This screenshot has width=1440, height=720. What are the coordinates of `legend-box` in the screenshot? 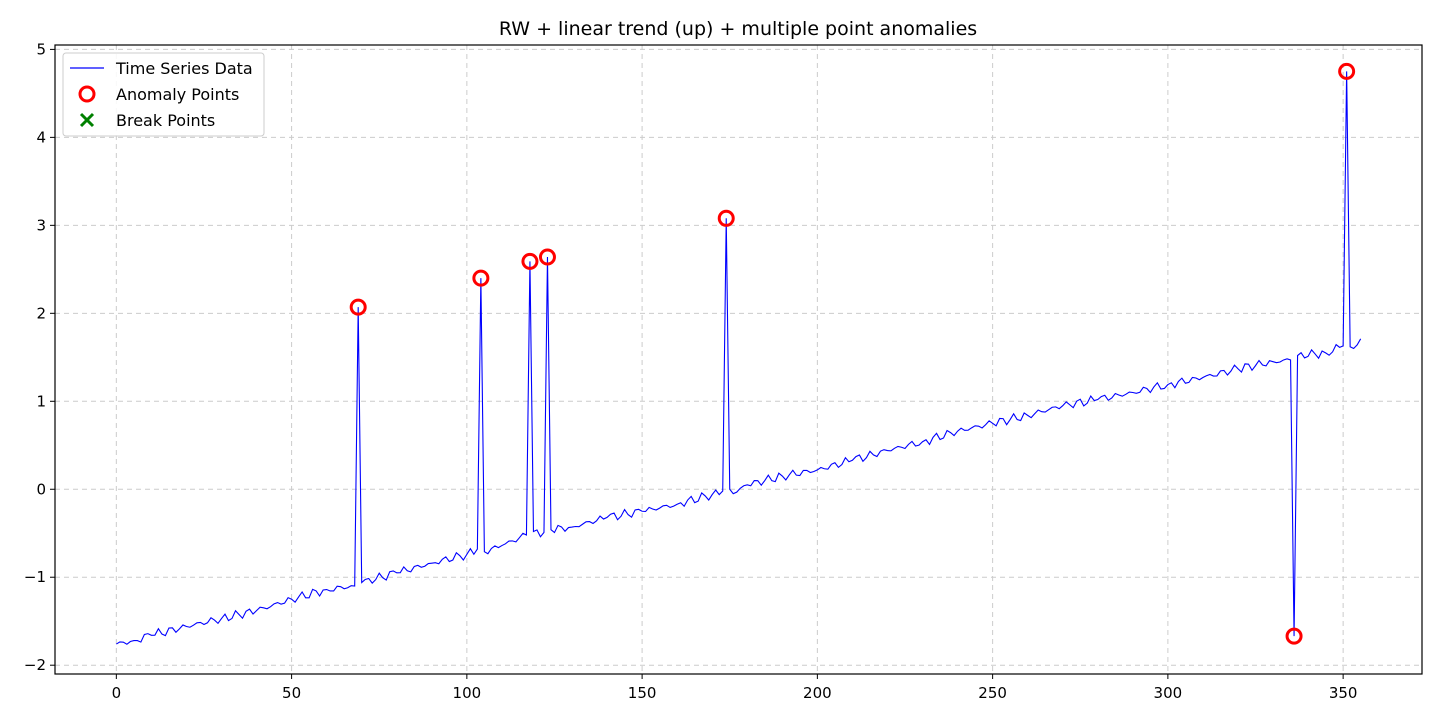 It's located at (163, 94).